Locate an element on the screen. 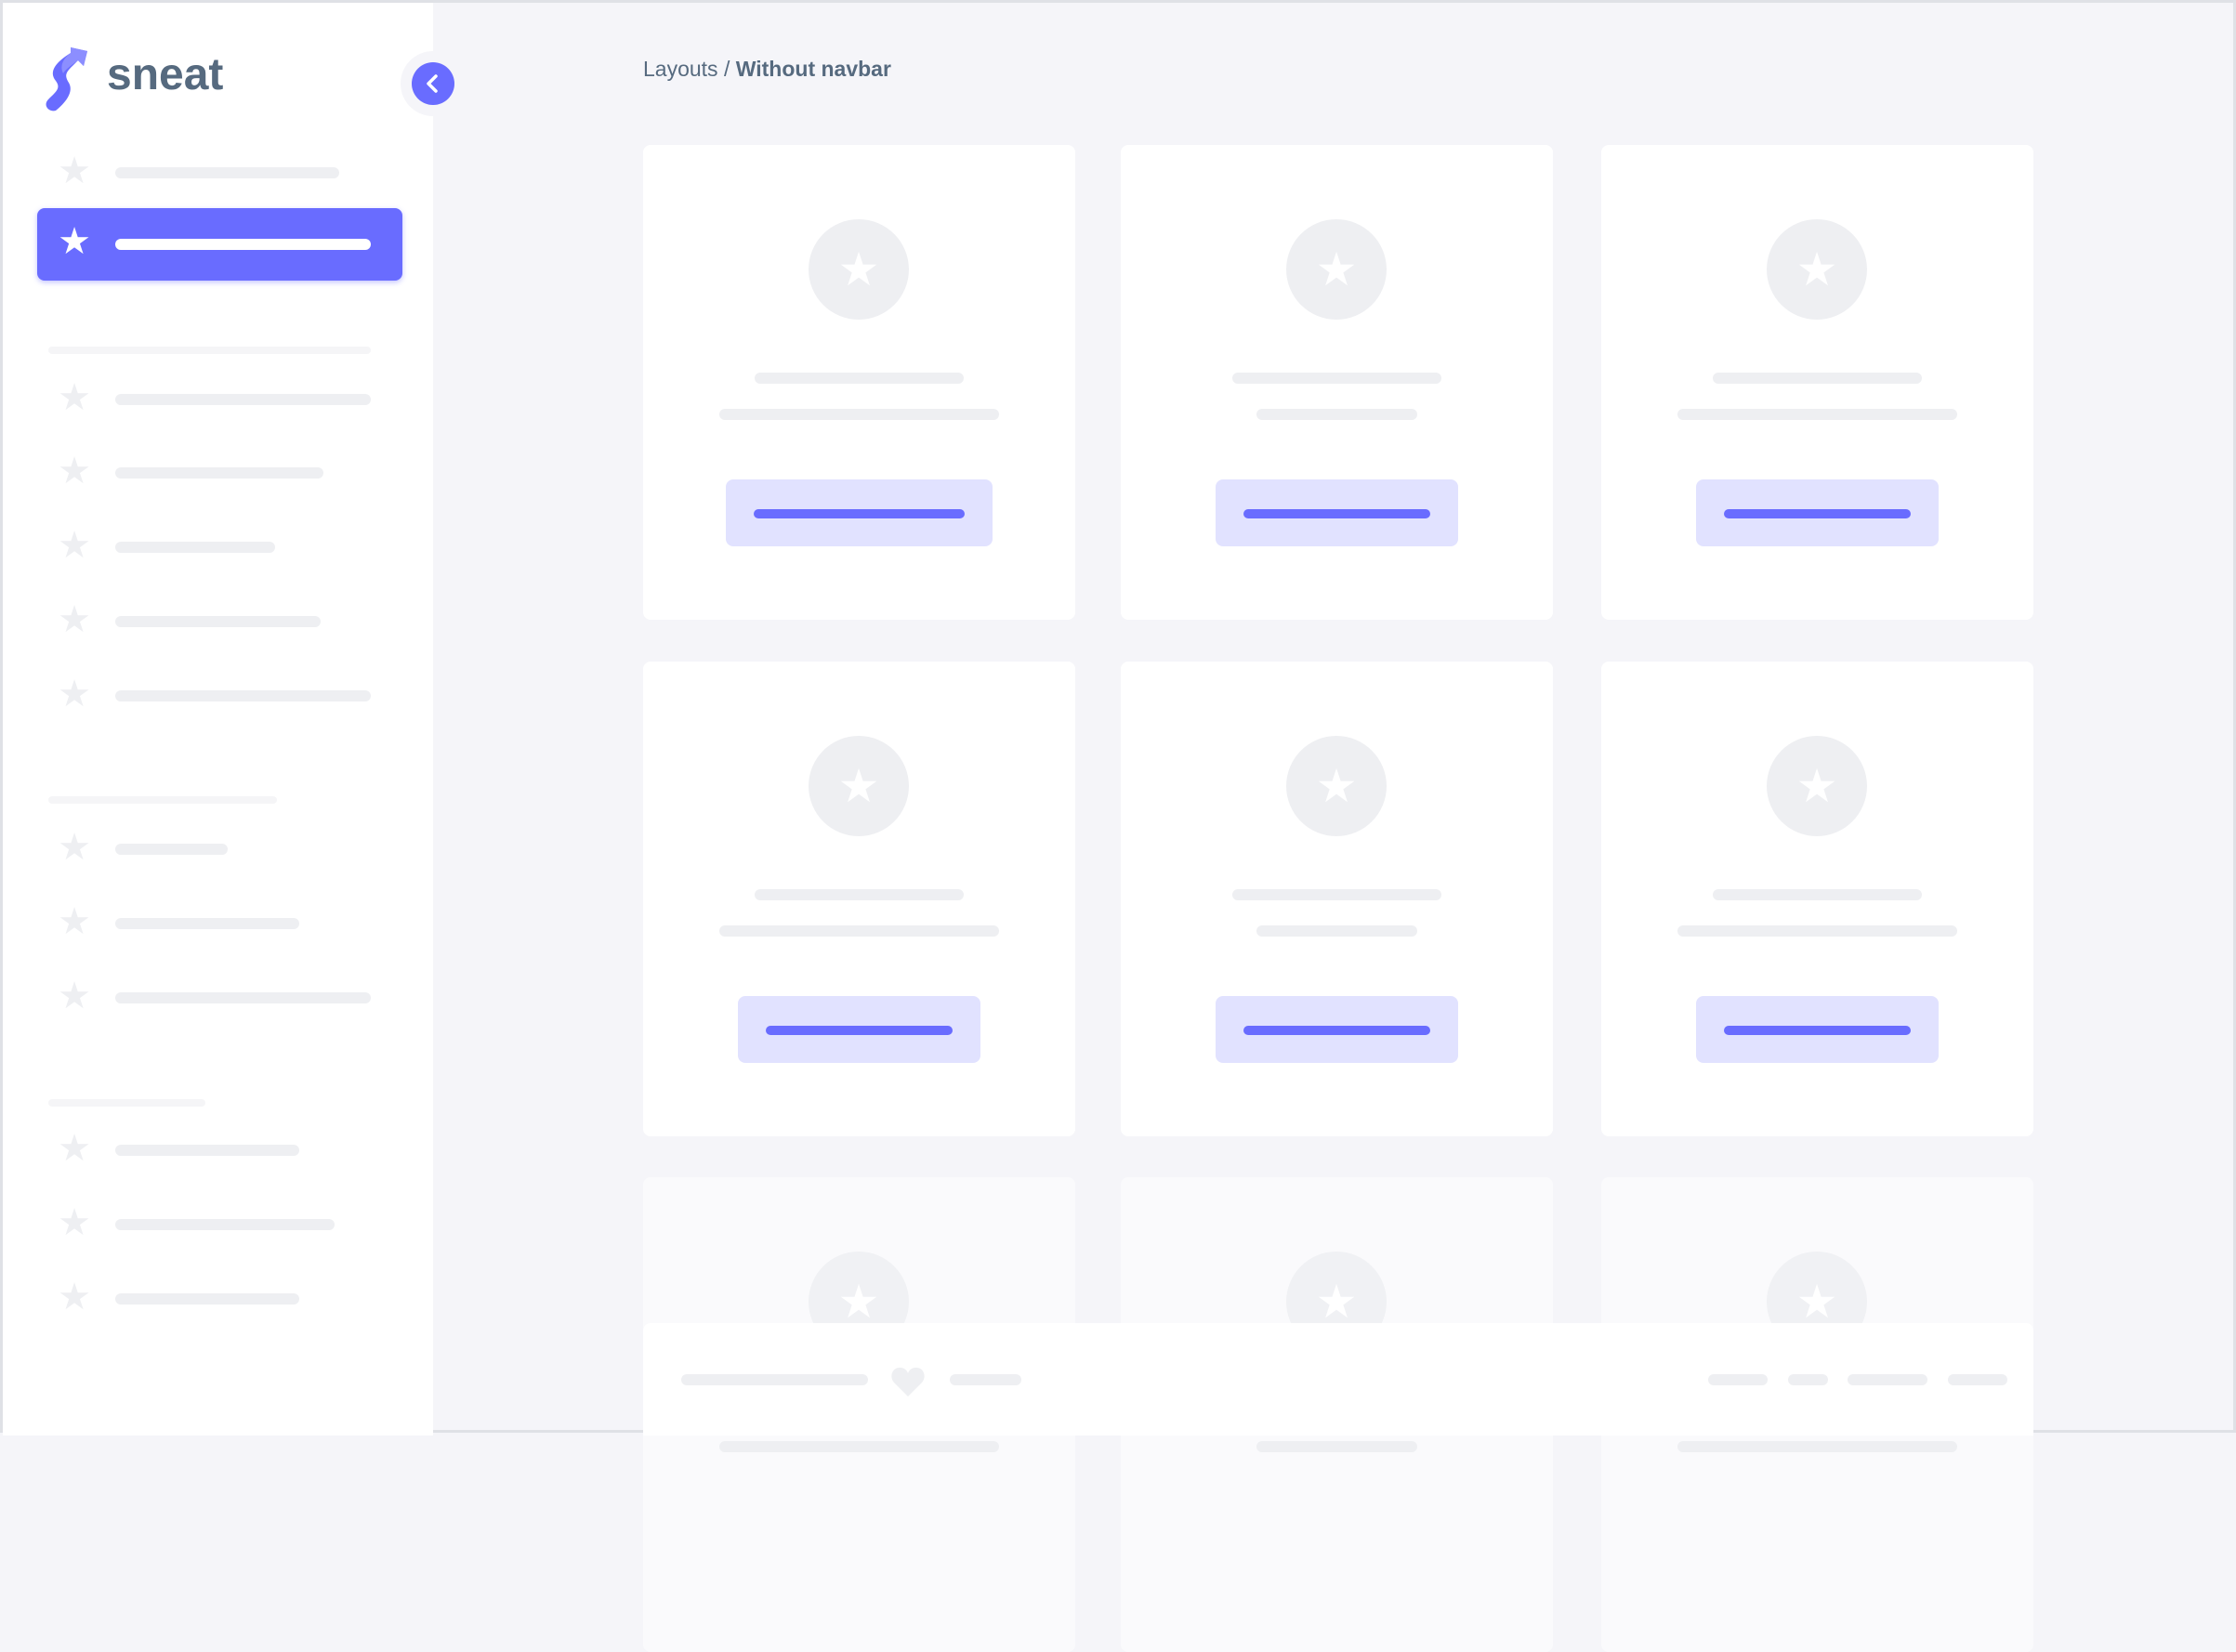 The width and height of the screenshot is (2236, 1652). sidebar-menu-item-active: ★ is located at coordinates (219, 244).